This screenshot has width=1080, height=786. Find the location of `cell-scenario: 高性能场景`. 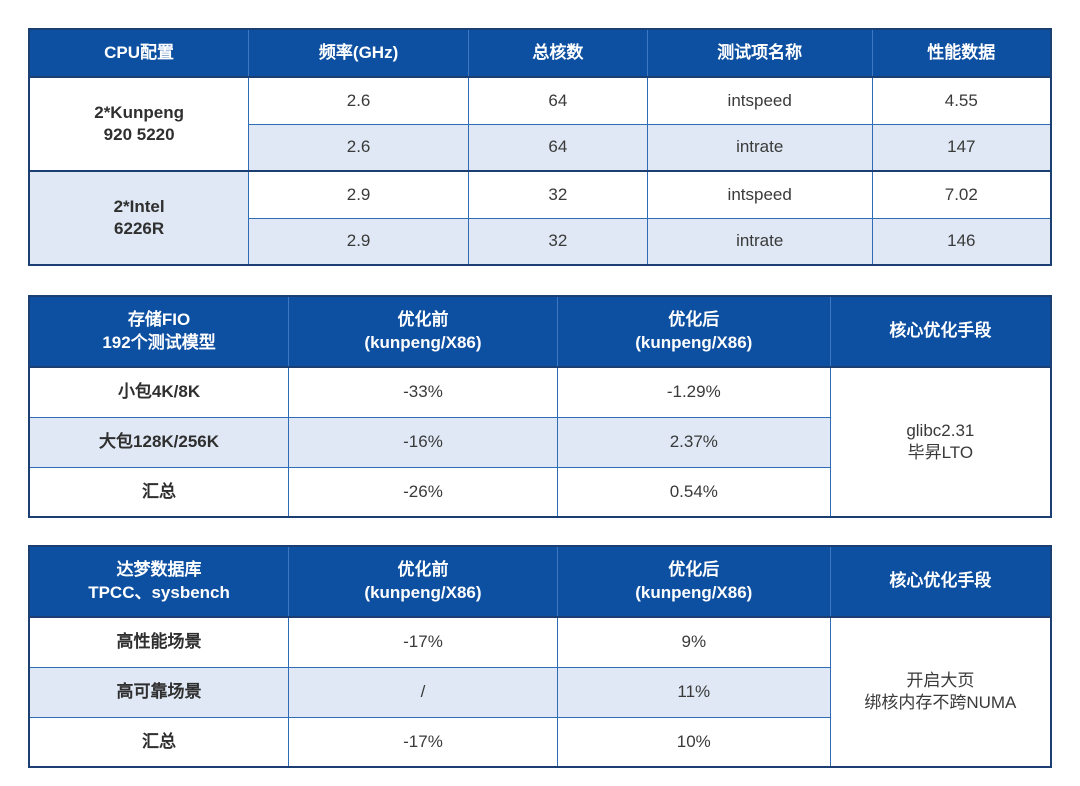

cell-scenario: 高性能场景 is located at coordinates (159, 642).